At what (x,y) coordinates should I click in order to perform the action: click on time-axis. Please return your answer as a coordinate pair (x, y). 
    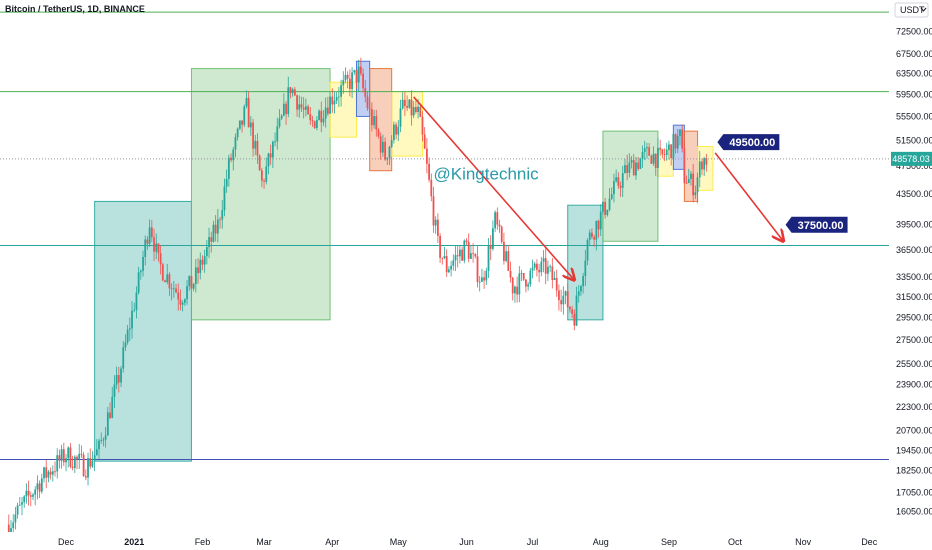
    Looking at the image, I should click on (466, 541).